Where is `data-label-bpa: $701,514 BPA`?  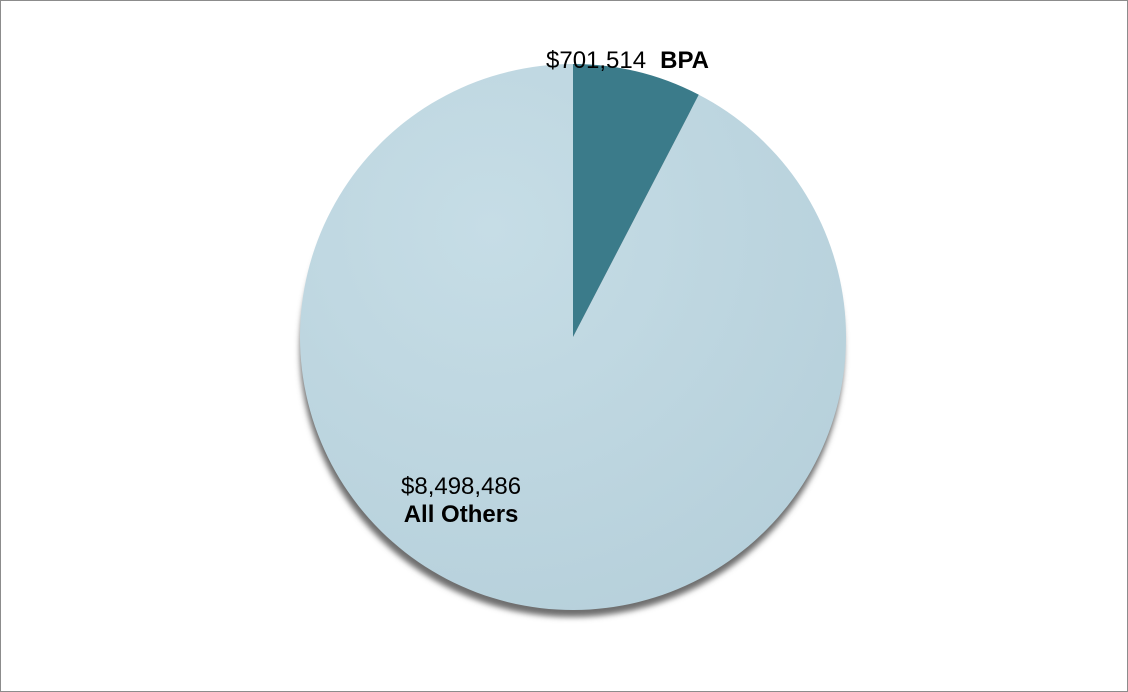 data-label-bpa: $701,514 BPA is located at coordinates (627, 61).